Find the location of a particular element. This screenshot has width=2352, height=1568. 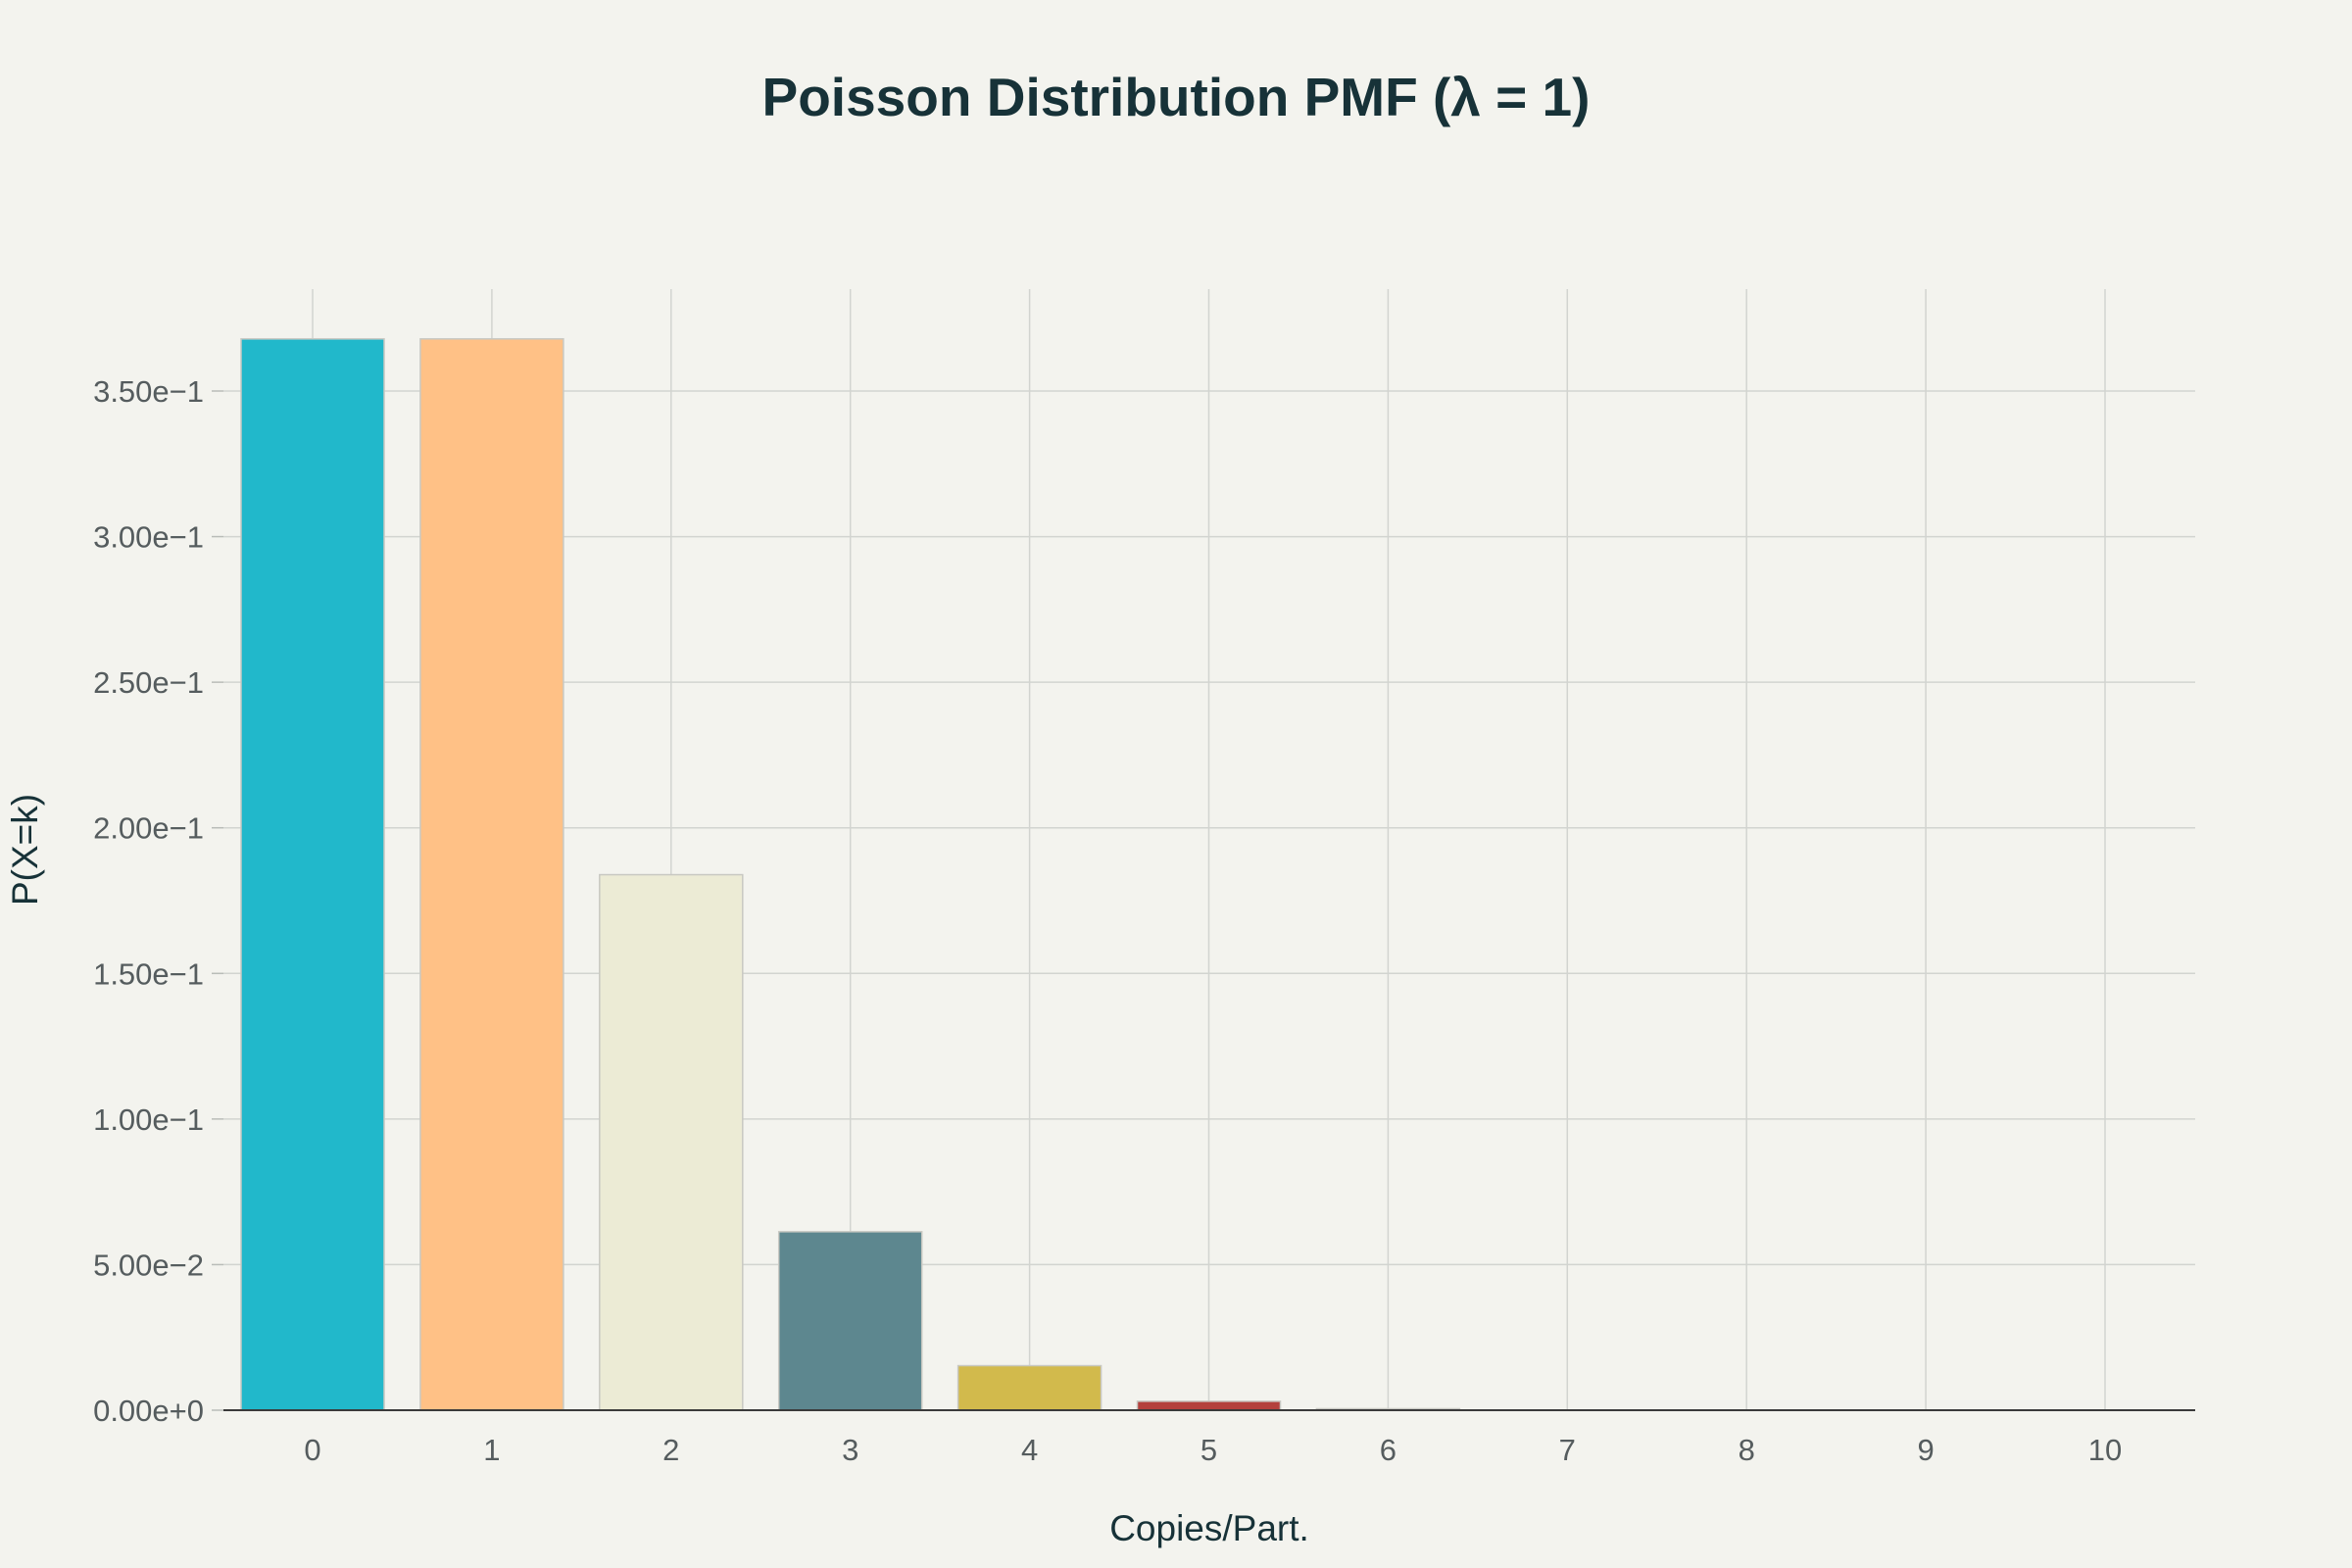

x-tick-label: 9 is located at coordinates (1925, 1450).